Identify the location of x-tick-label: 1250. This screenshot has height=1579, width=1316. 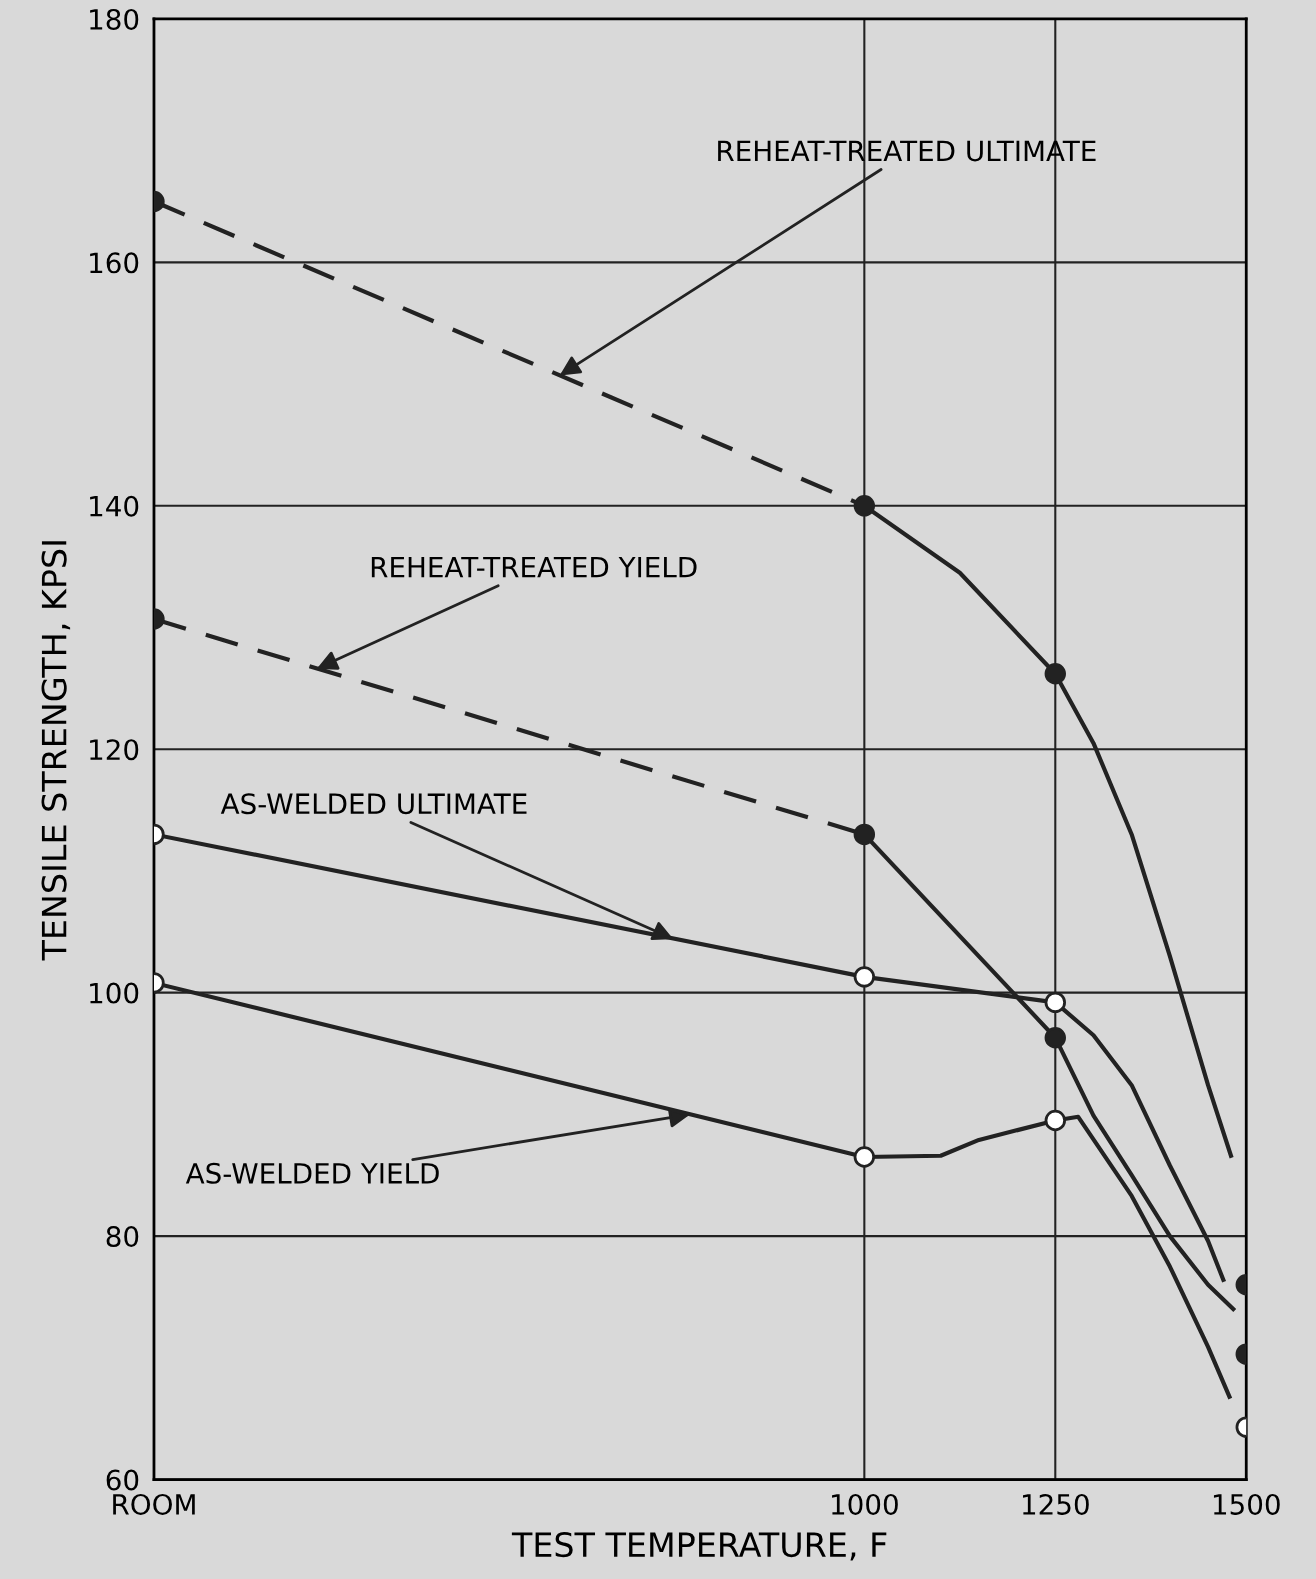
(1056, 1504).